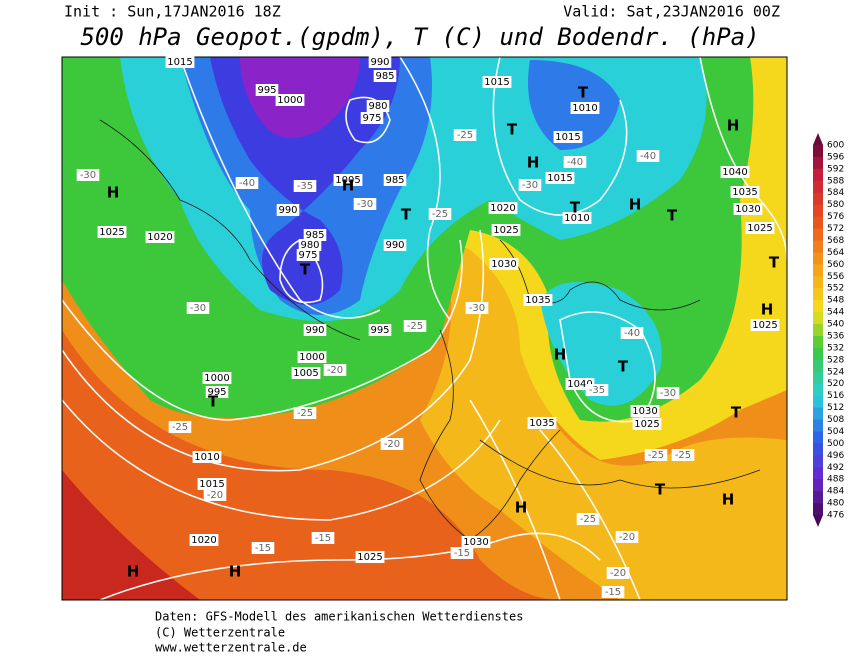  Describe the element at coordinates (835, 360) in the screenshot. I see `colorbar-label: 528` at that location.